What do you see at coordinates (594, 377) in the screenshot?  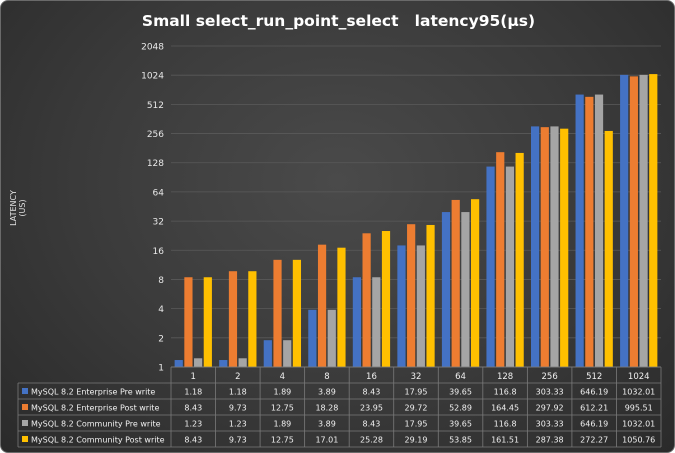 I see `x-category-label: 512` at bounding box center [594, 377].